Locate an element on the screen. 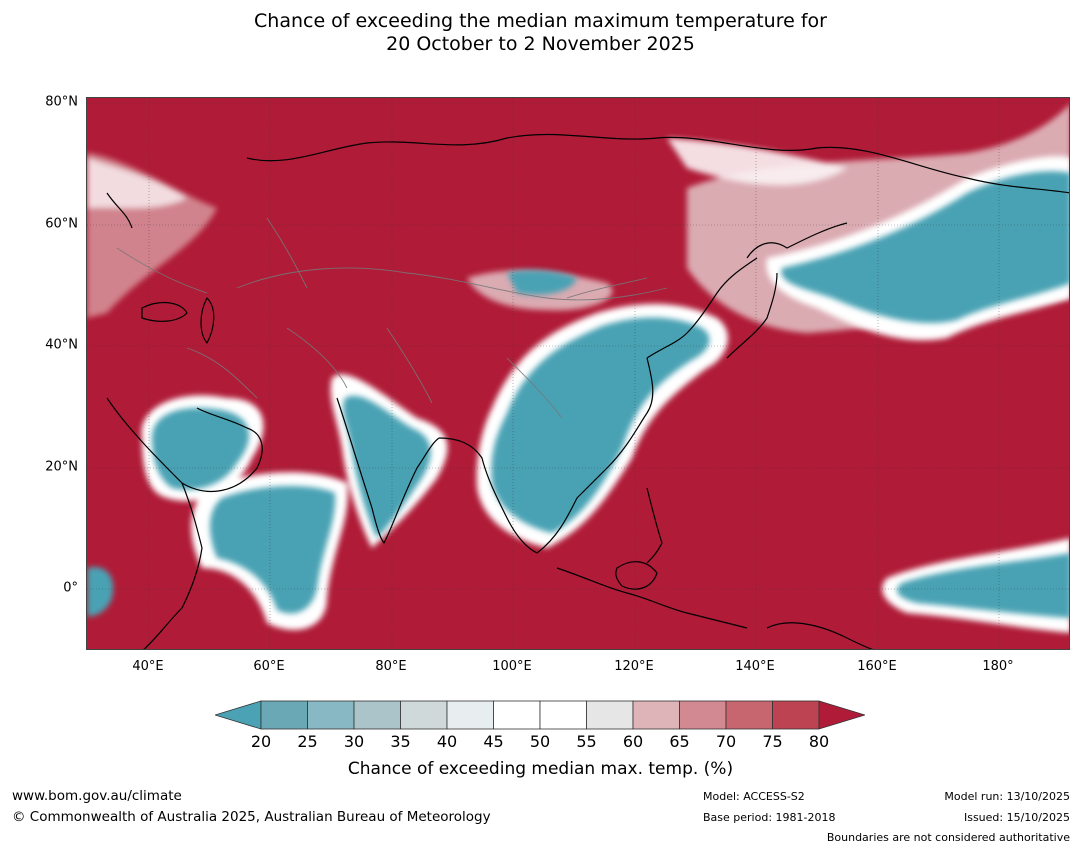 This screenshot has height=850, width=1081. blue-arabia is located at coordinates (200, 448).